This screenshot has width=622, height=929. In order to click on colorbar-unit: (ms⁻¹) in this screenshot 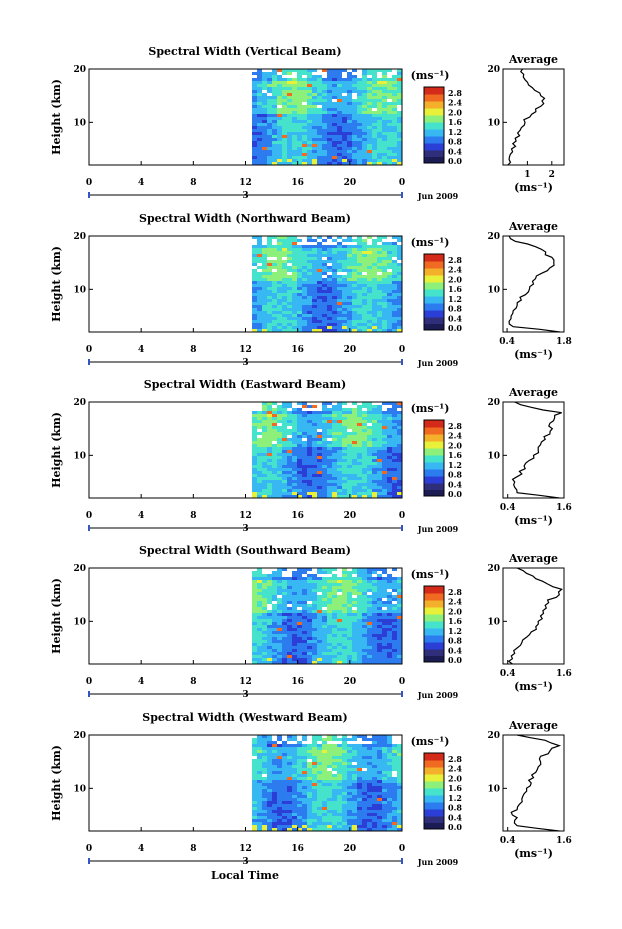, I will do `click(430, 741)`.